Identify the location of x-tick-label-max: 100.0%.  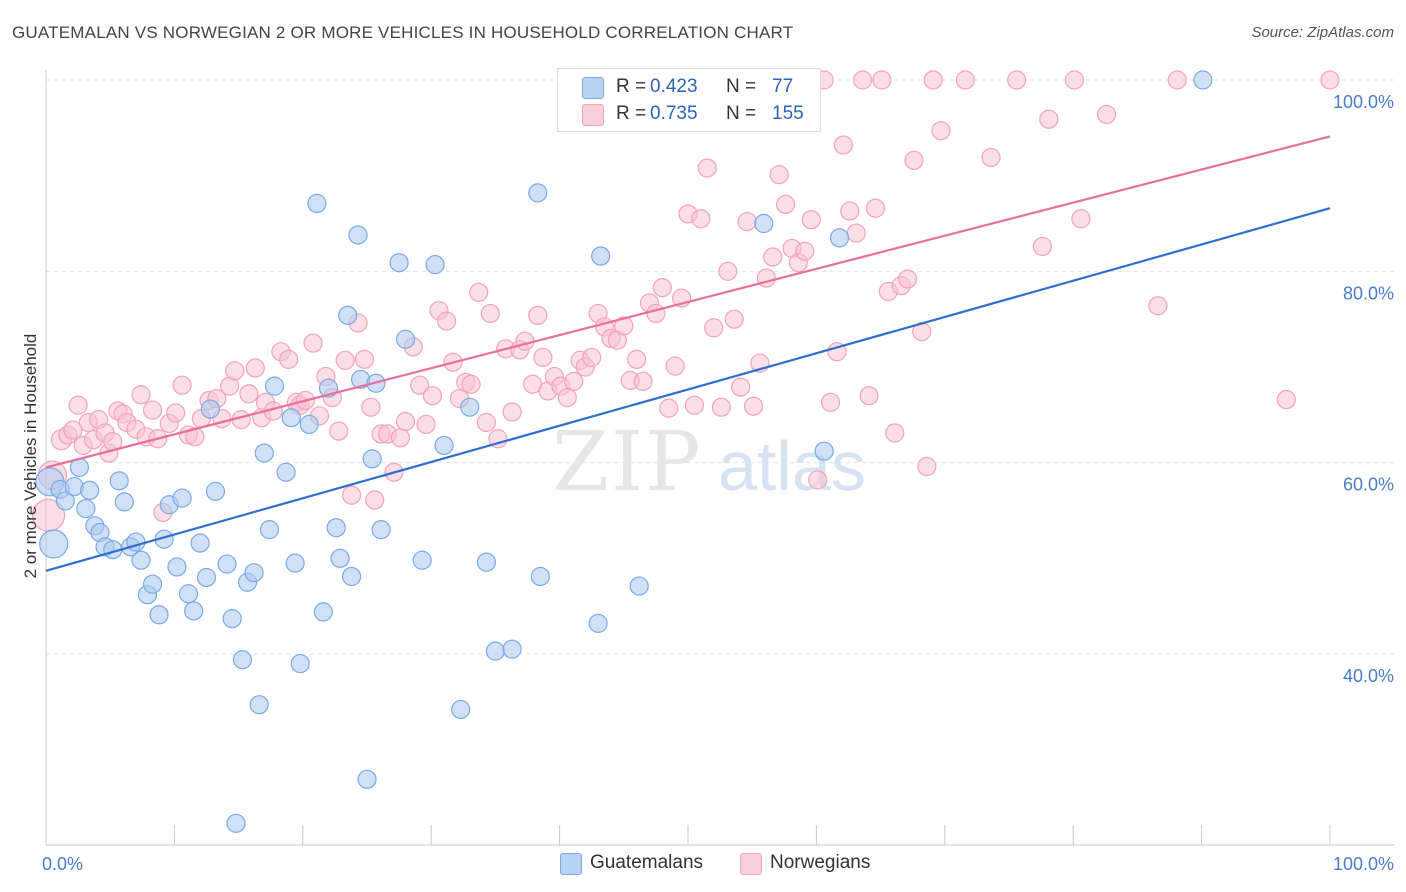
(1363, 864).